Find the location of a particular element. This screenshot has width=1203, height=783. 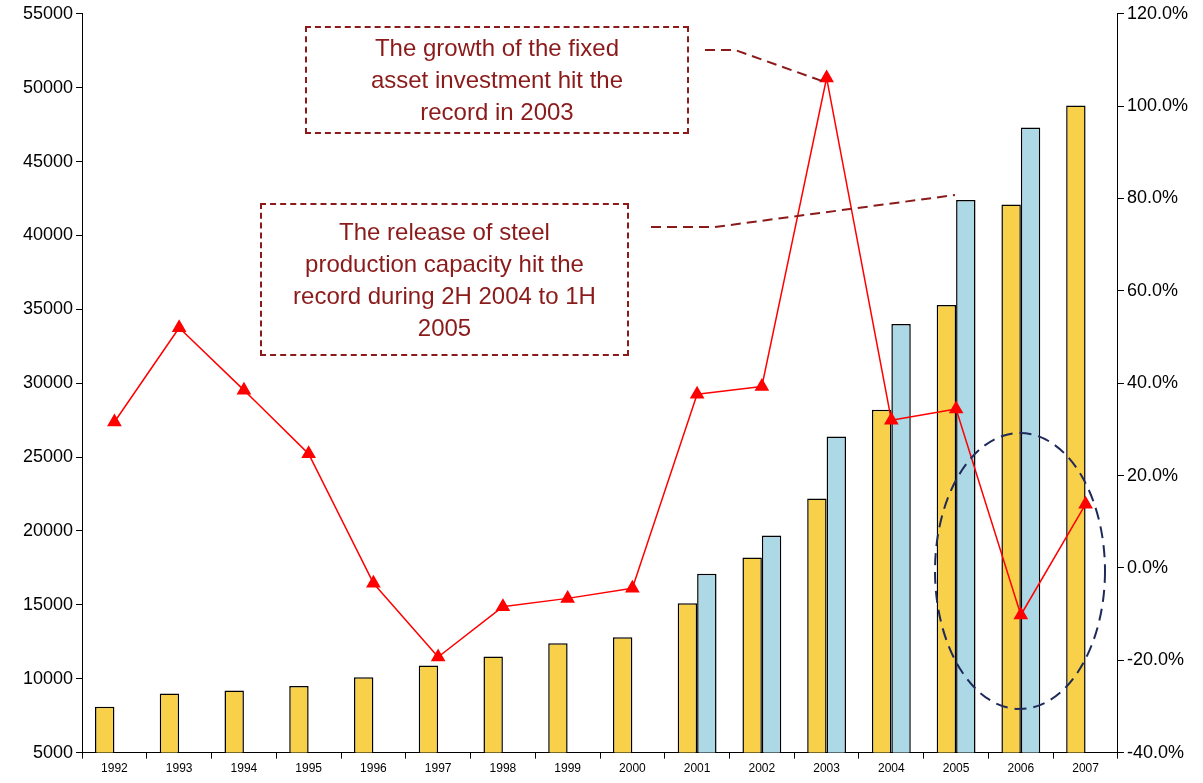

x-tick-label: 1992 is located at coordinates (115, 768).